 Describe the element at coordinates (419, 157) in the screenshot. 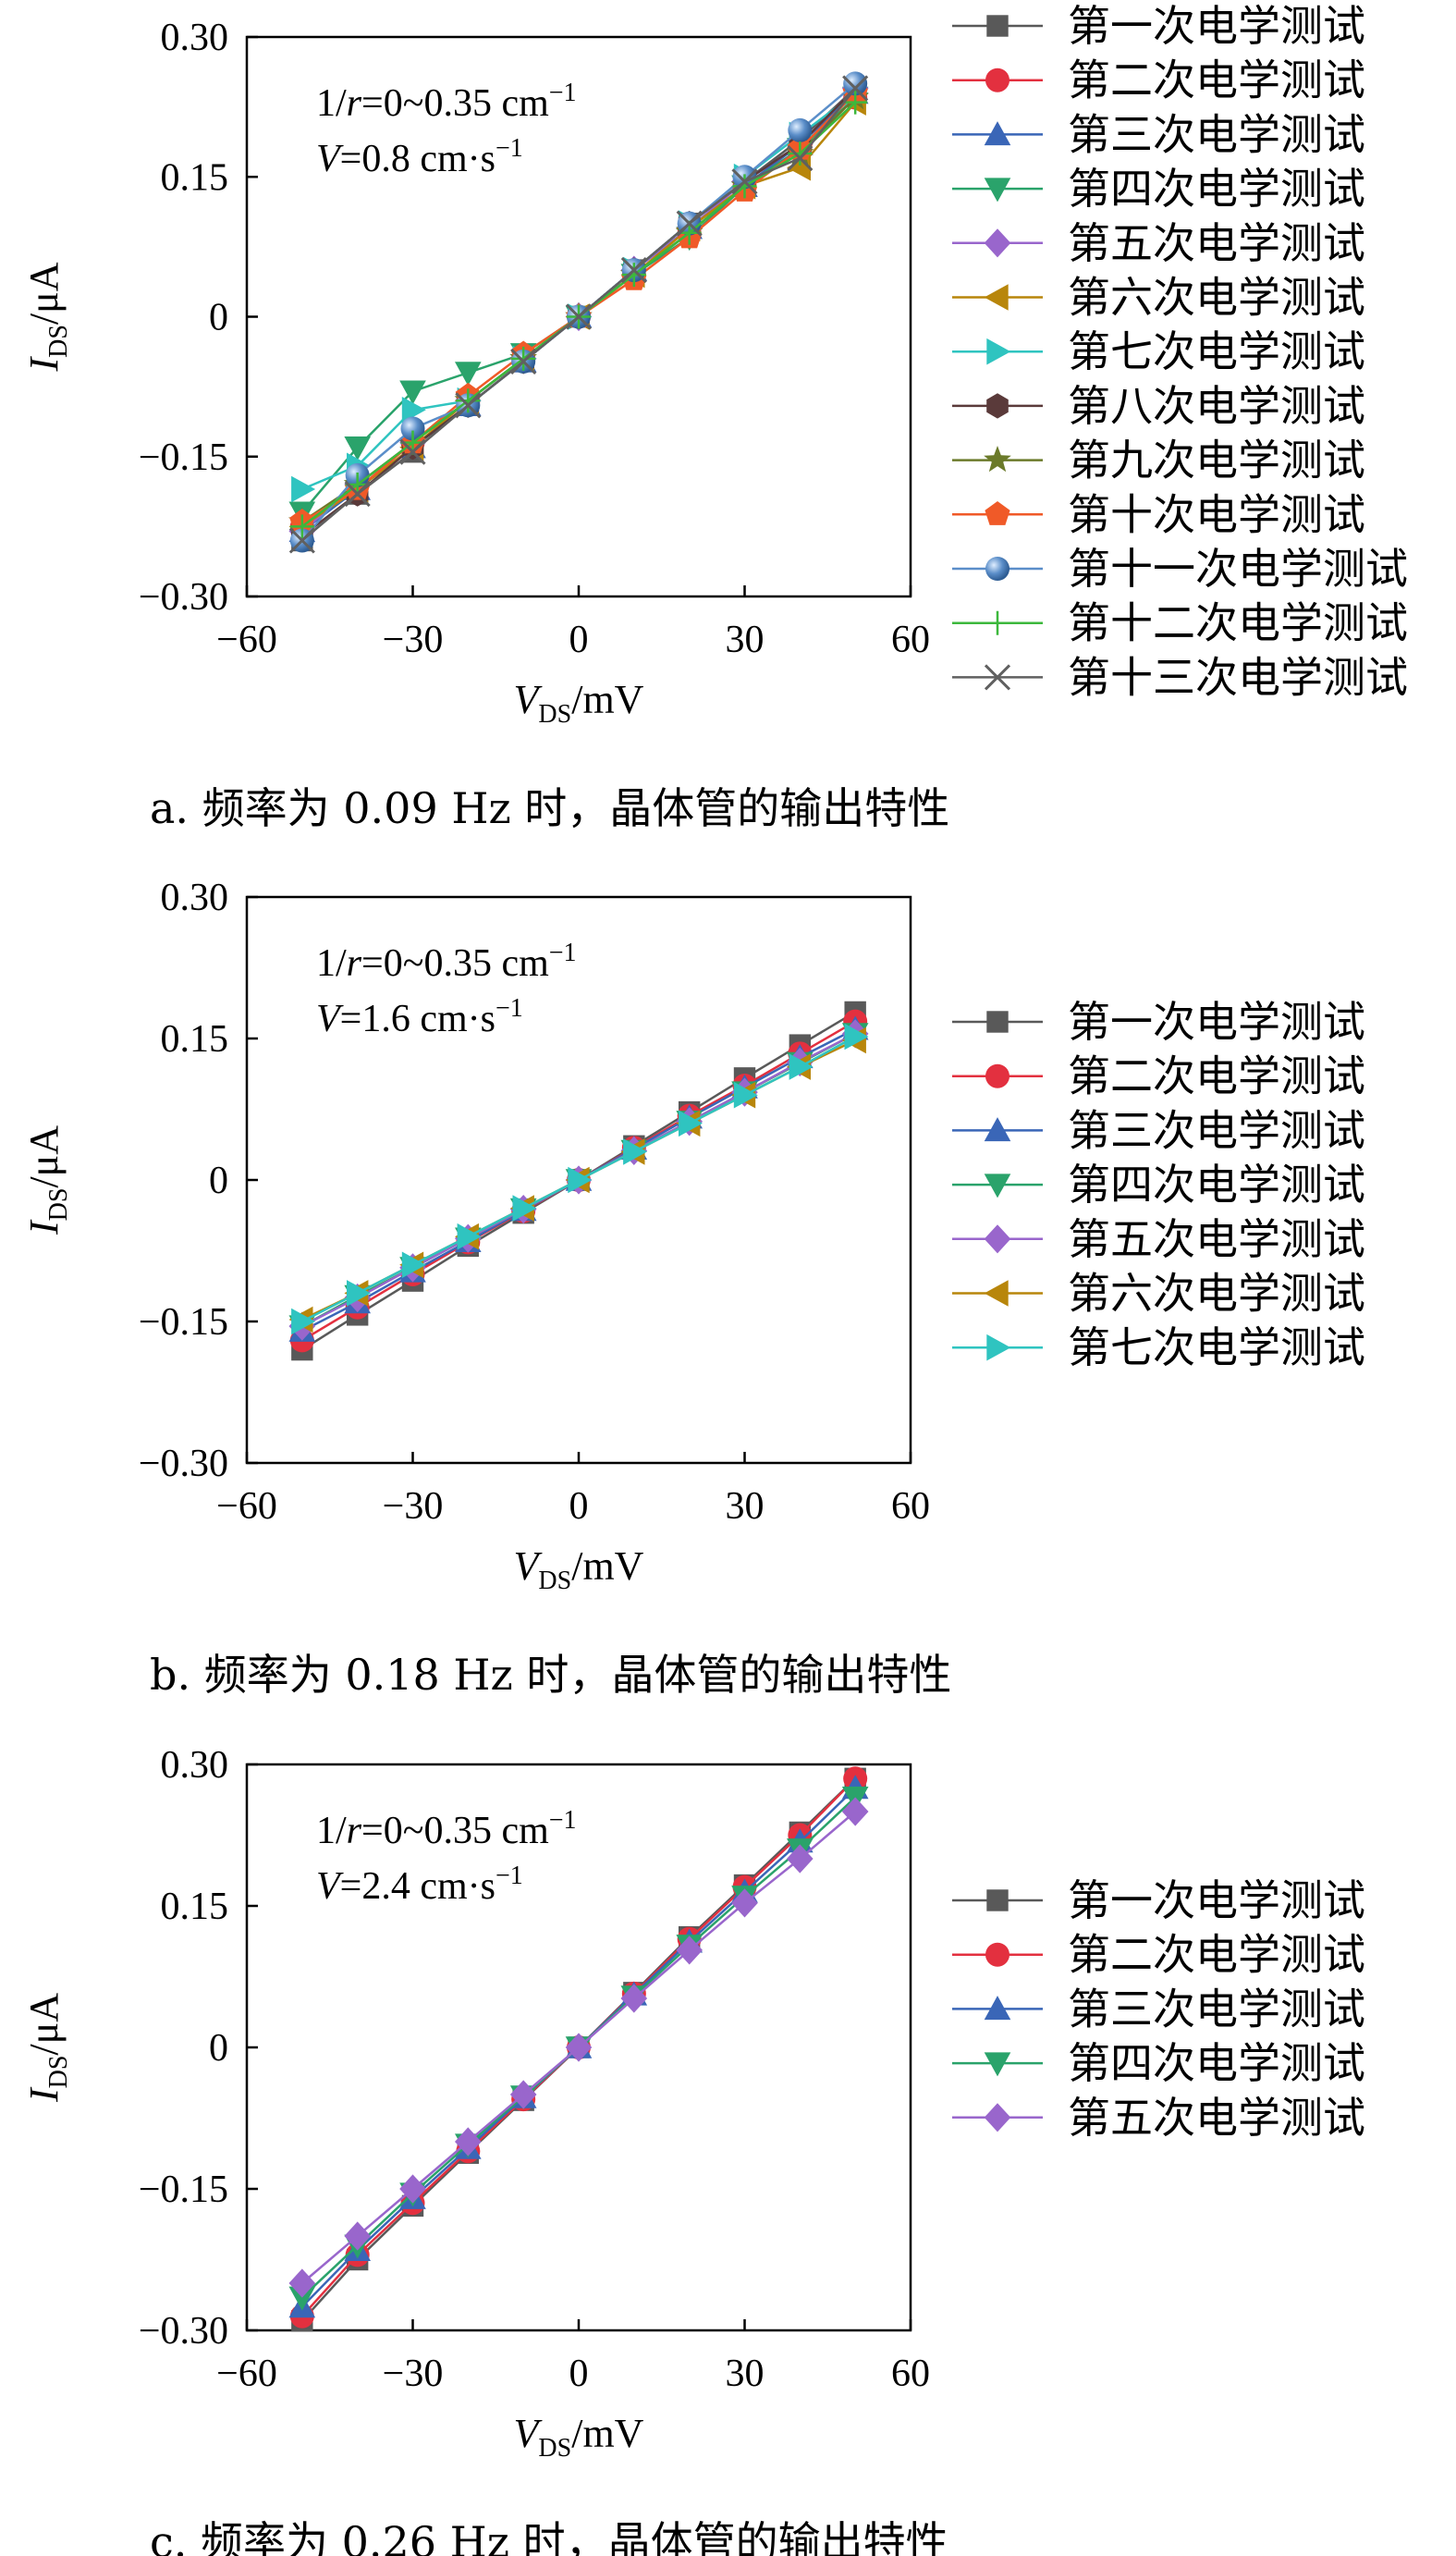

I see `annotation-velocity: V=0.8 cm·s−1` at that location.